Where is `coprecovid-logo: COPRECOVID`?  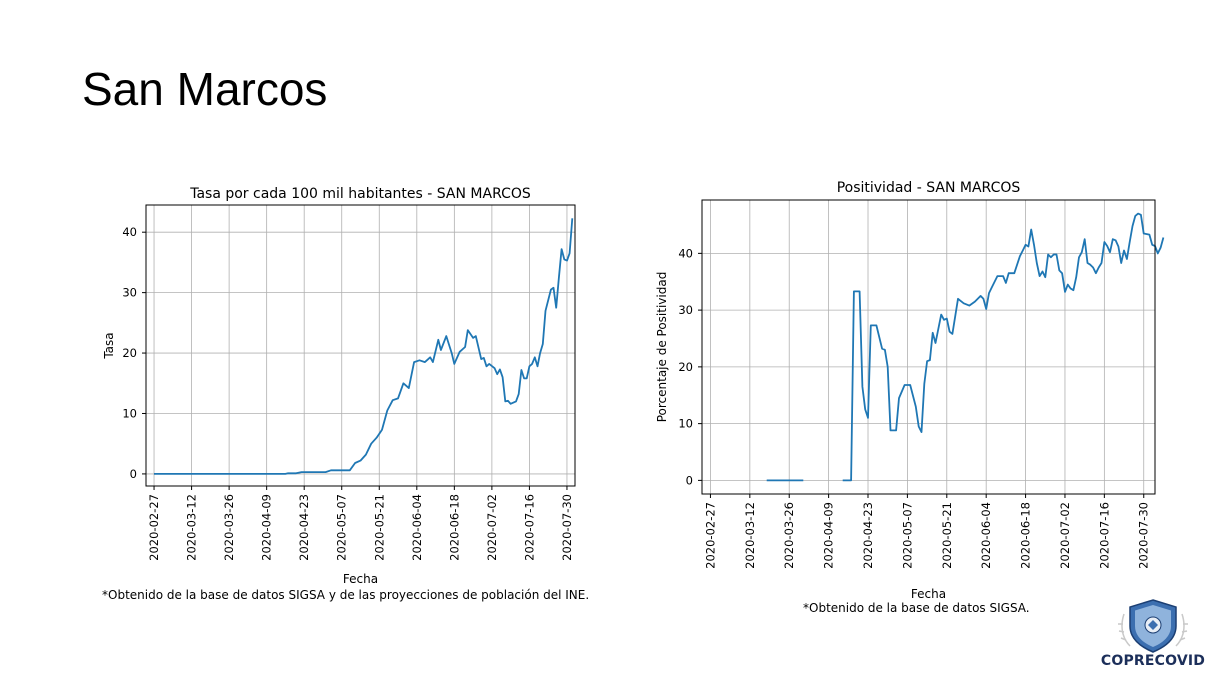 coprecovid-logo: COPRECOVID is located at coordinates (1153, 634).